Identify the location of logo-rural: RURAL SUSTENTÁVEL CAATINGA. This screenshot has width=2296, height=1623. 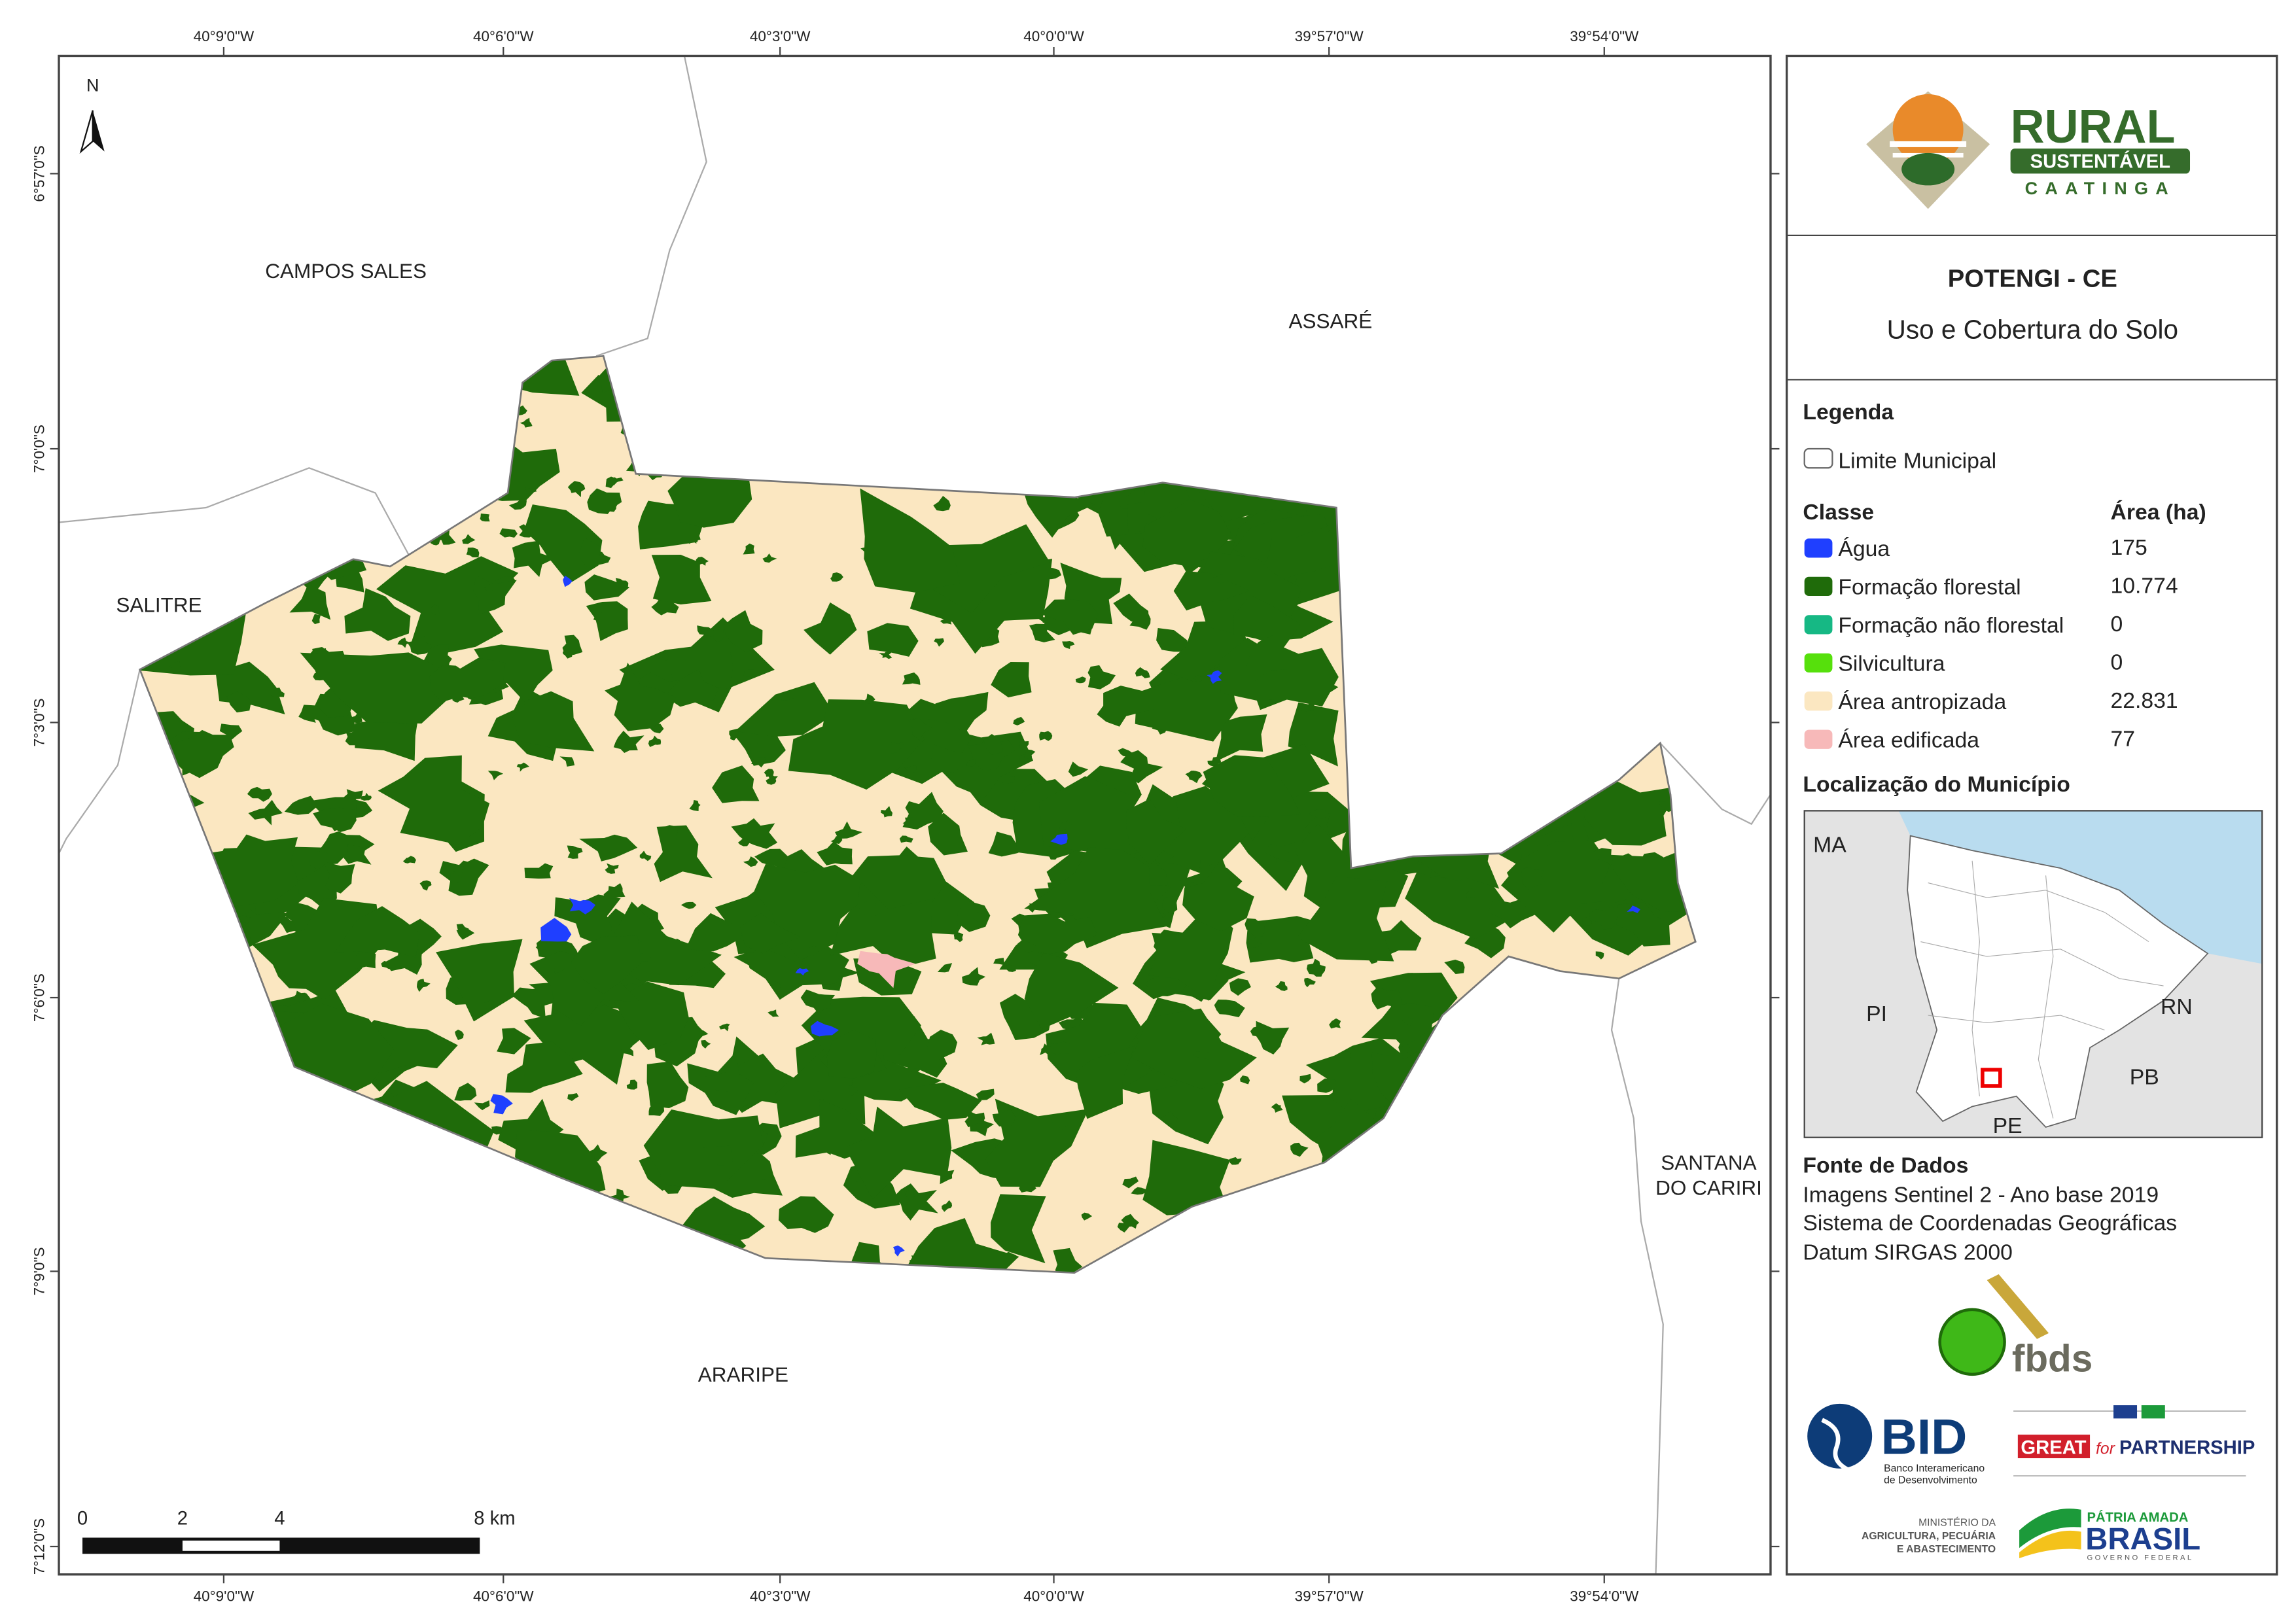
(2028, 150).